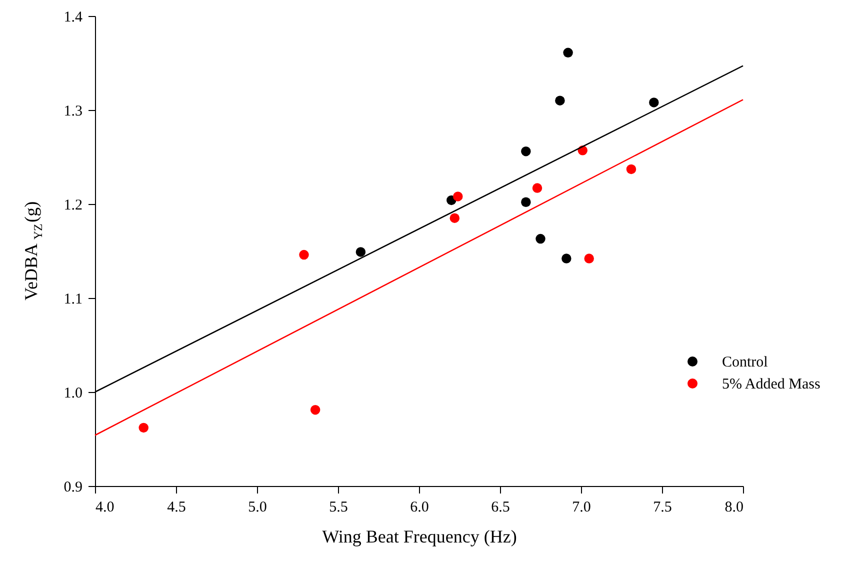  Describe the element at coordinates (73, 206) in the screenshot. I see `y-tick-label: 1.2` at that location.